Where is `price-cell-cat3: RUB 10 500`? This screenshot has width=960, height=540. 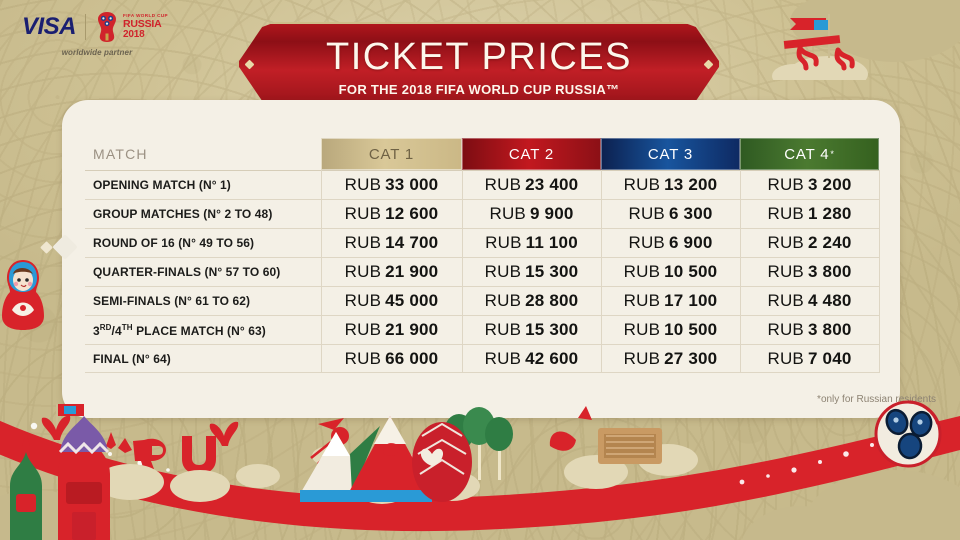 price-cell-cat3: RUB 10 500 is located at coordinates (670, 330).